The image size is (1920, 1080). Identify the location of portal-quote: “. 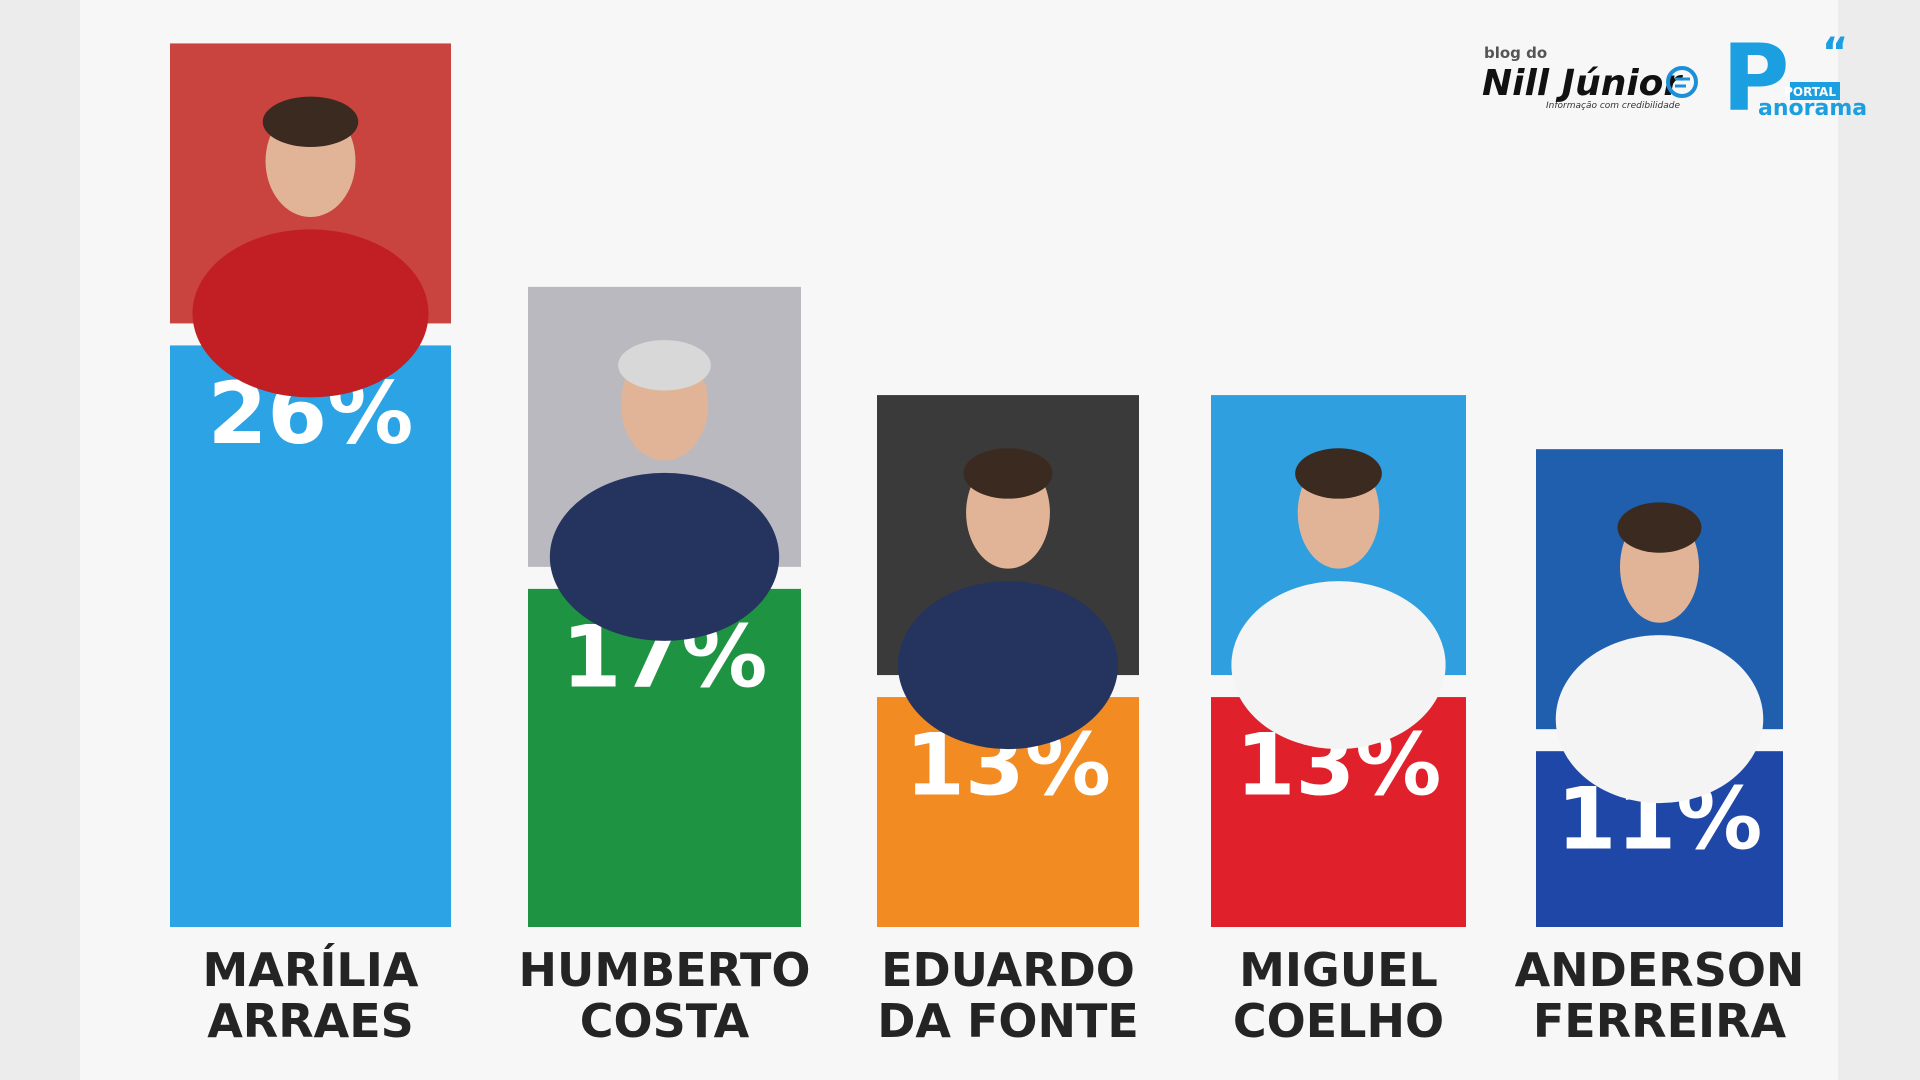
(1835, 53).